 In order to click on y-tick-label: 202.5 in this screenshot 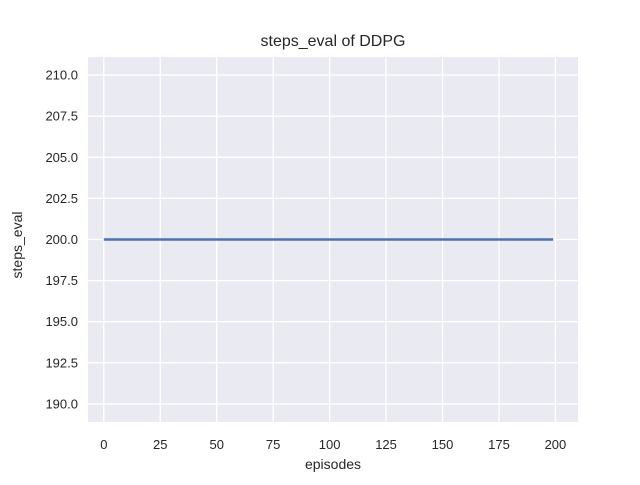, I will do `click(61, 198)`.